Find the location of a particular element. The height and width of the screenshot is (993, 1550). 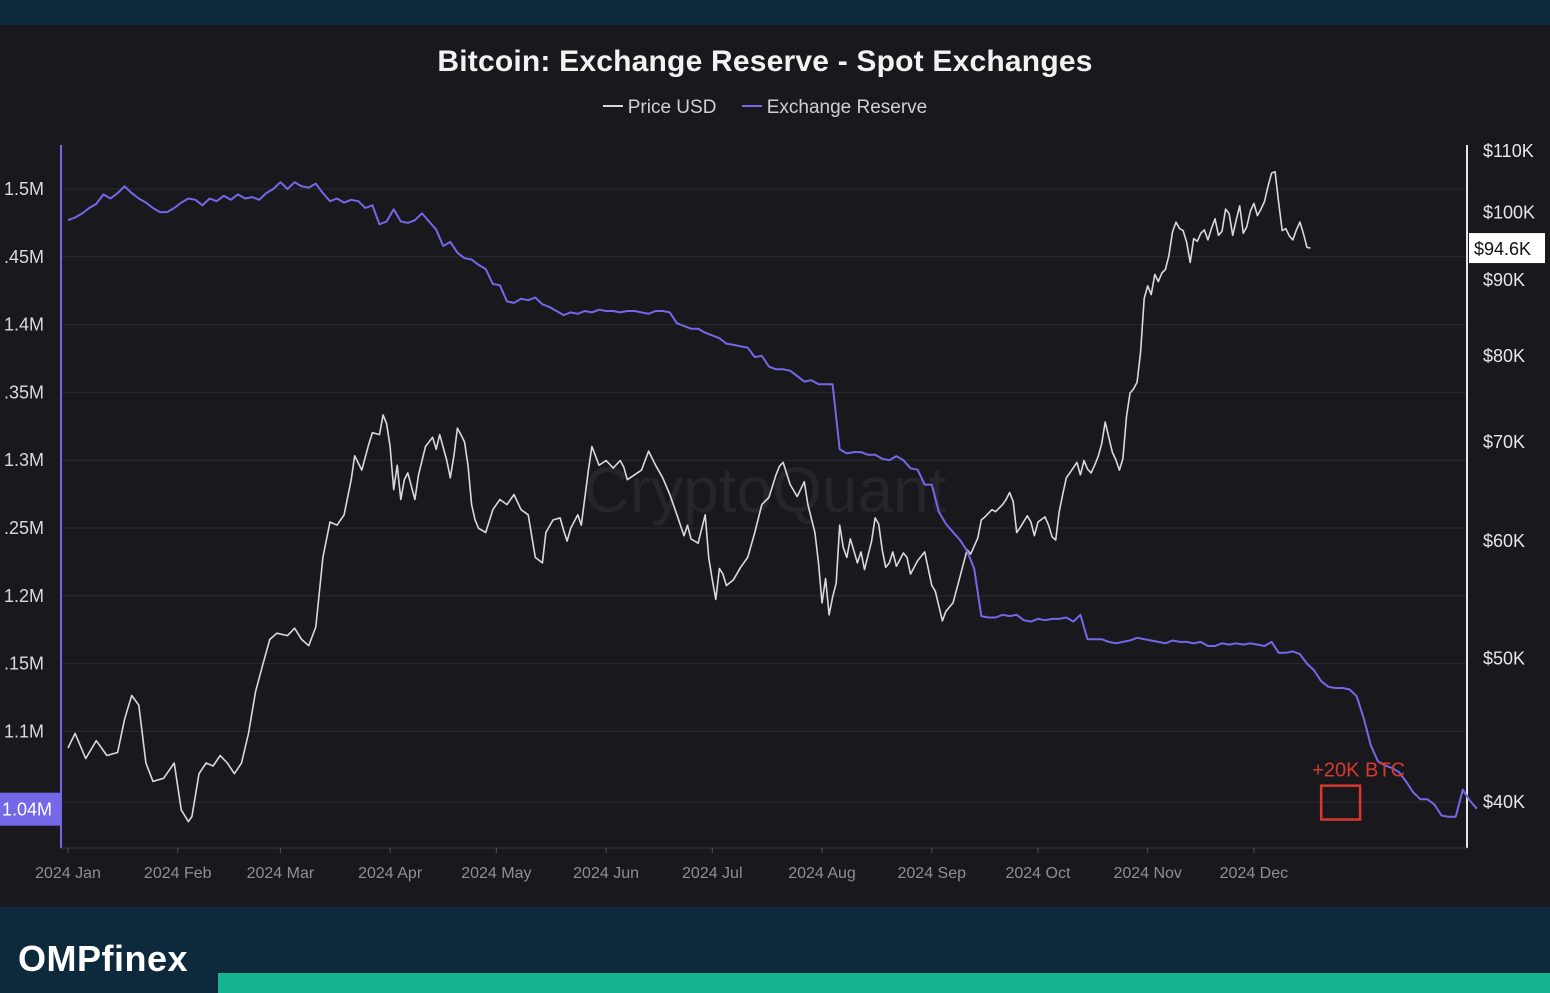

legend: Price USD Exchange Reserve is located at coordinates (765, 108).